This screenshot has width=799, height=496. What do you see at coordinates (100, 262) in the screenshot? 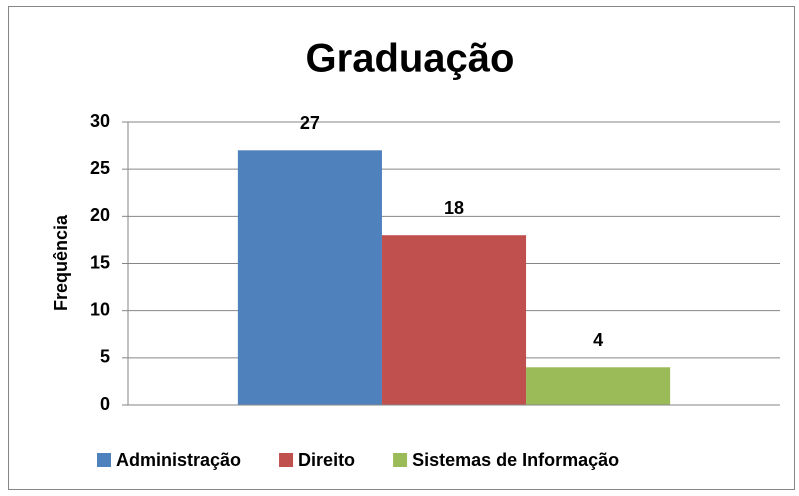
I see `y-tick-label: 15` at bounding box center [100, 262].